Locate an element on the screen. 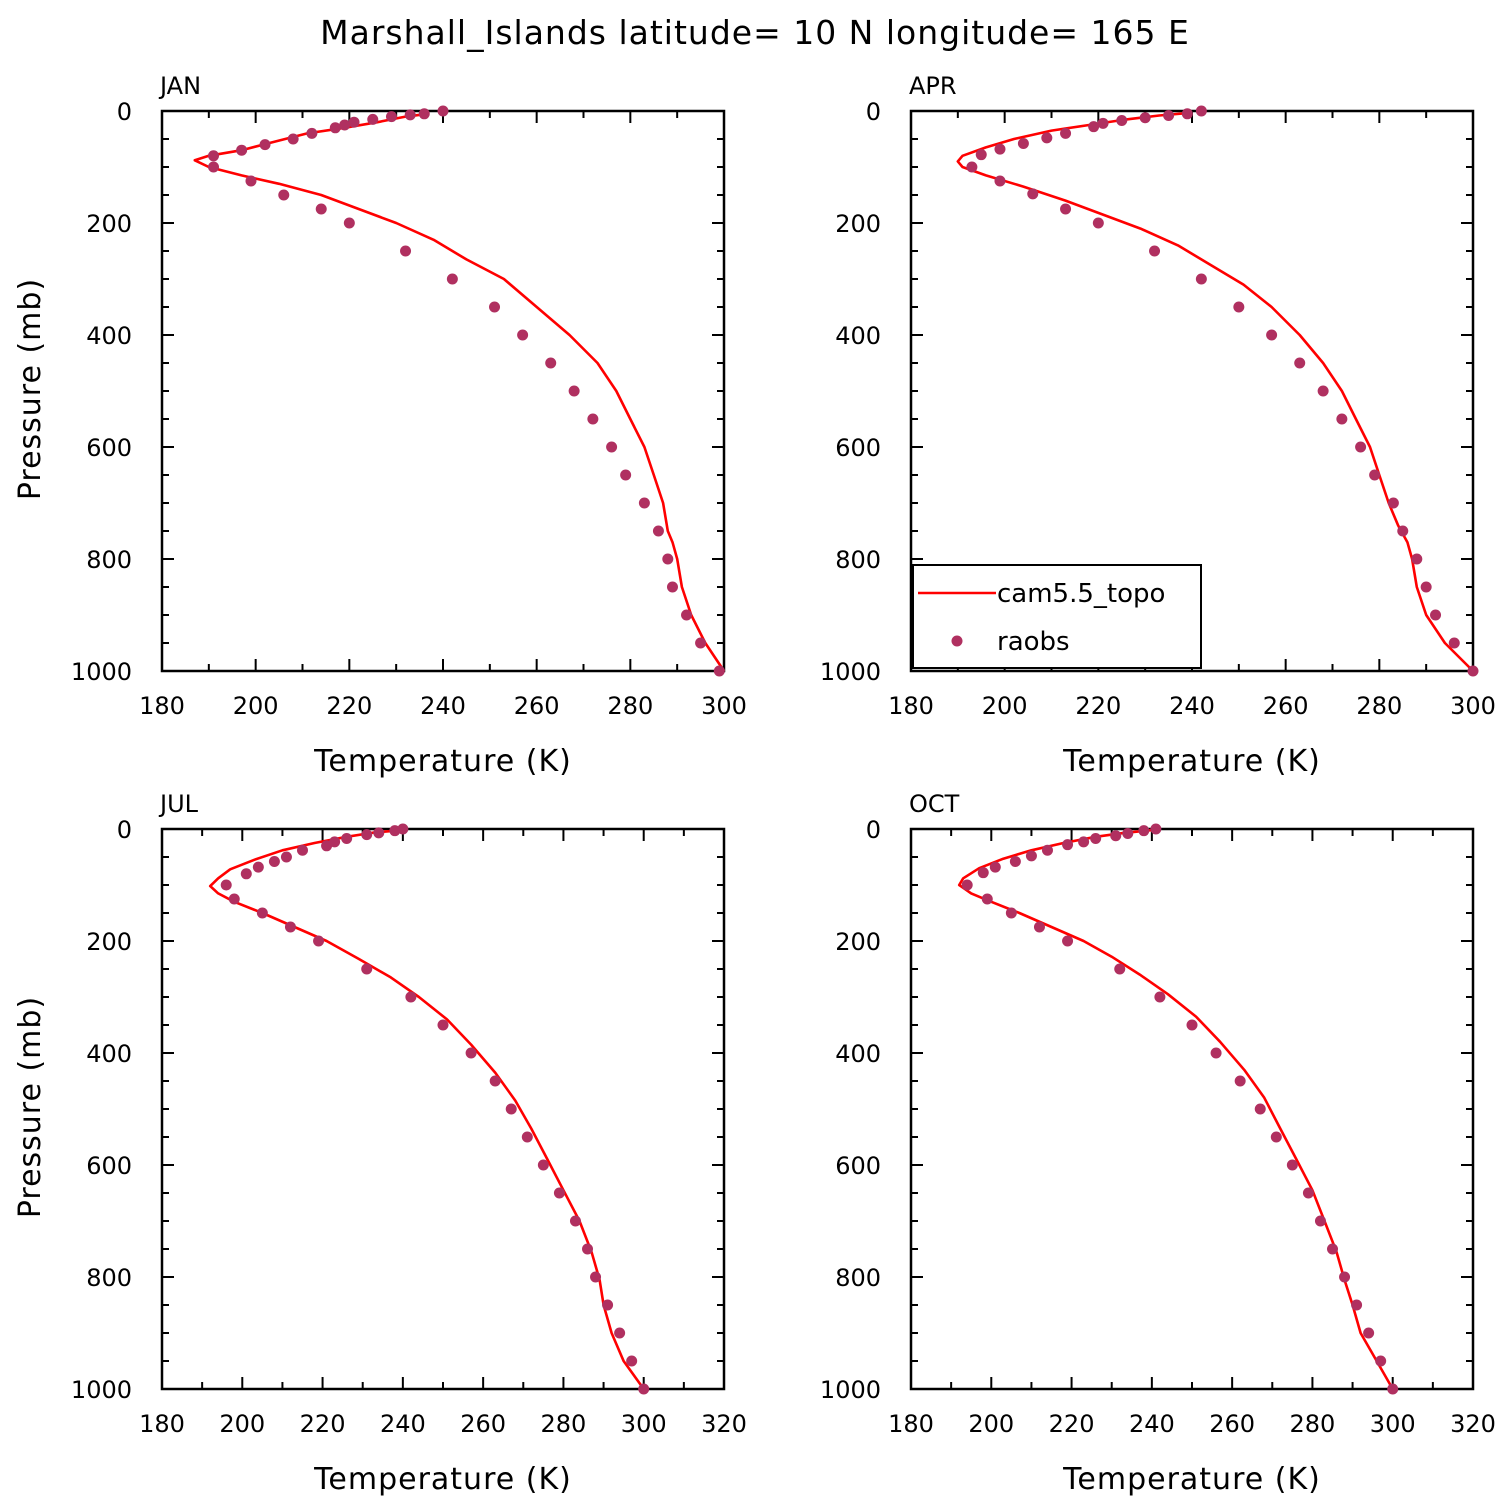  y-tick-label: 0 is located at coordinates (873, 112).